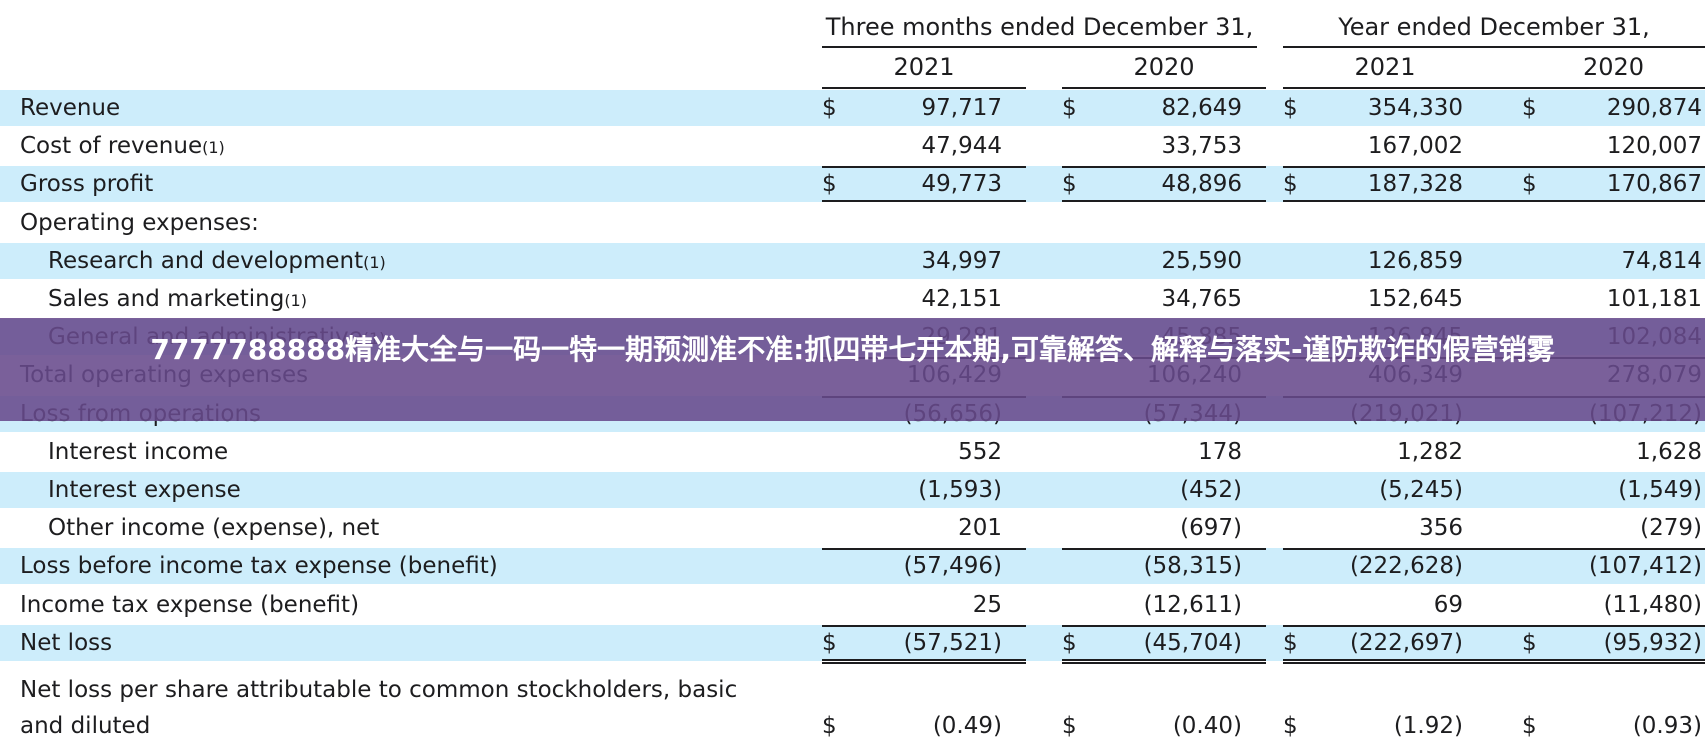  I want to click on eps-value-4: (0.93), so click(1667, 726).